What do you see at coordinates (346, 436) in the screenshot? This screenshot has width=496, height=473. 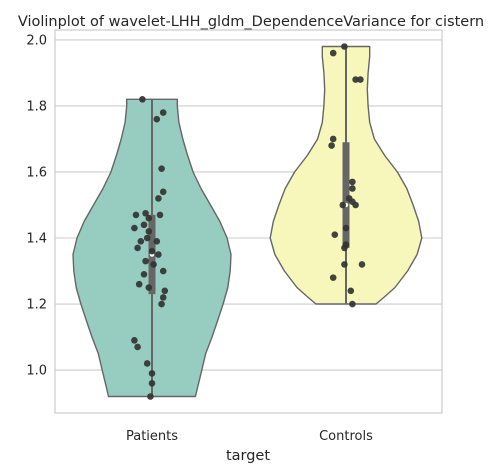 I see `x-tick-label: Controls` at bounding box center [346, 436].